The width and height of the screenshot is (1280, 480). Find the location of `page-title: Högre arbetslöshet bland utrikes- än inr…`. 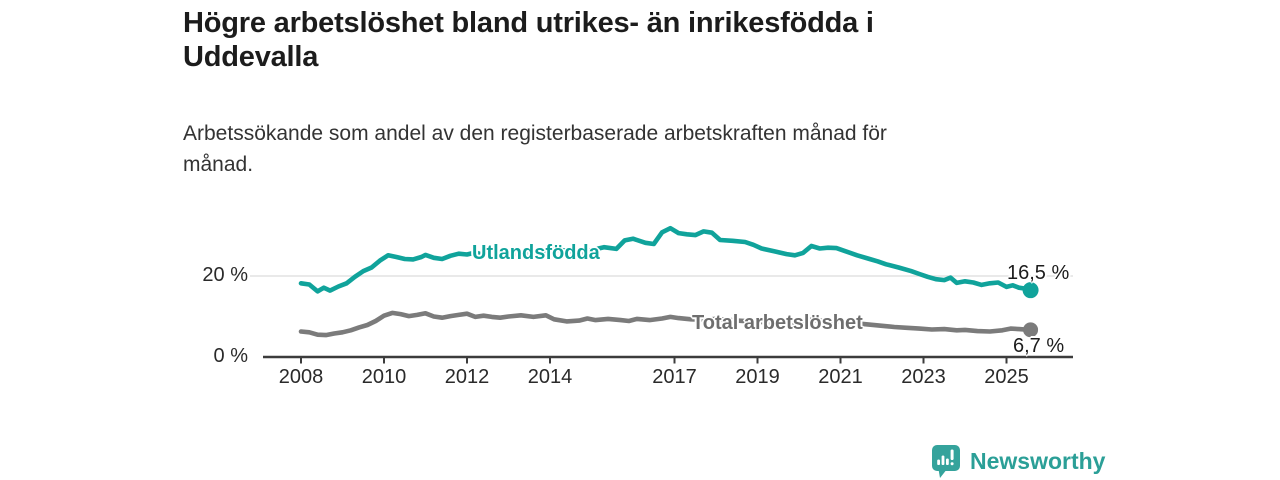

page-title: Högre arbetslöshet bland utrikes- än inr… is located at coordinates (633, 40).